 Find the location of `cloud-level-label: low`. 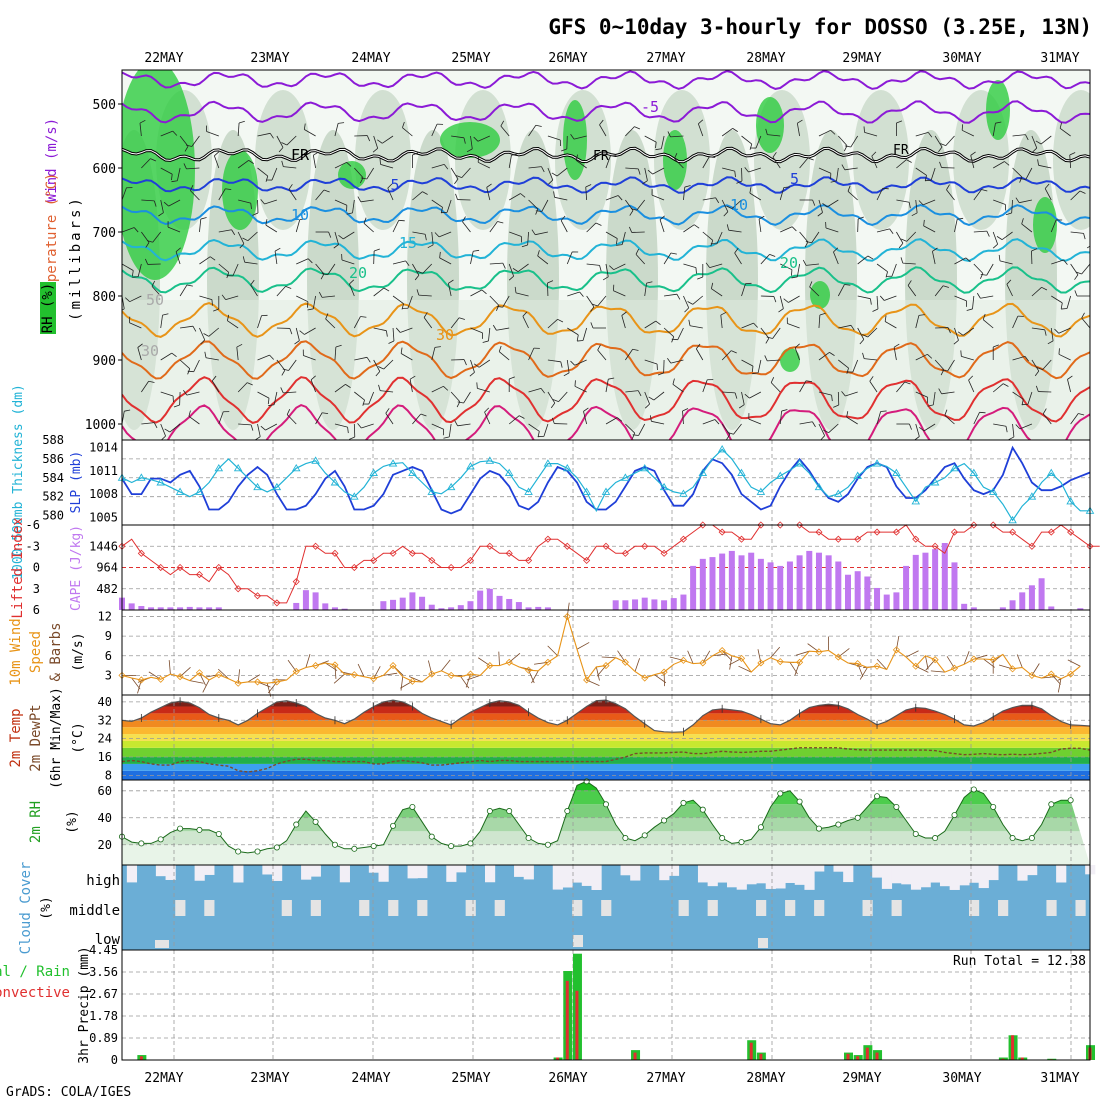

cloud-level-label: low is located at coordinates (108, 940).